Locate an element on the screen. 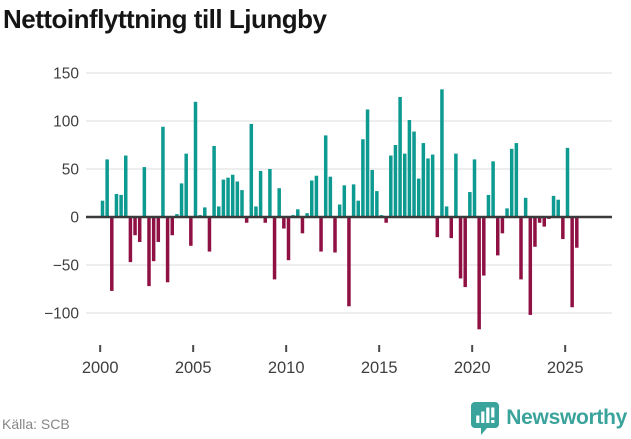  source-label: Källa: SCB is located at coordinates (36, 424).